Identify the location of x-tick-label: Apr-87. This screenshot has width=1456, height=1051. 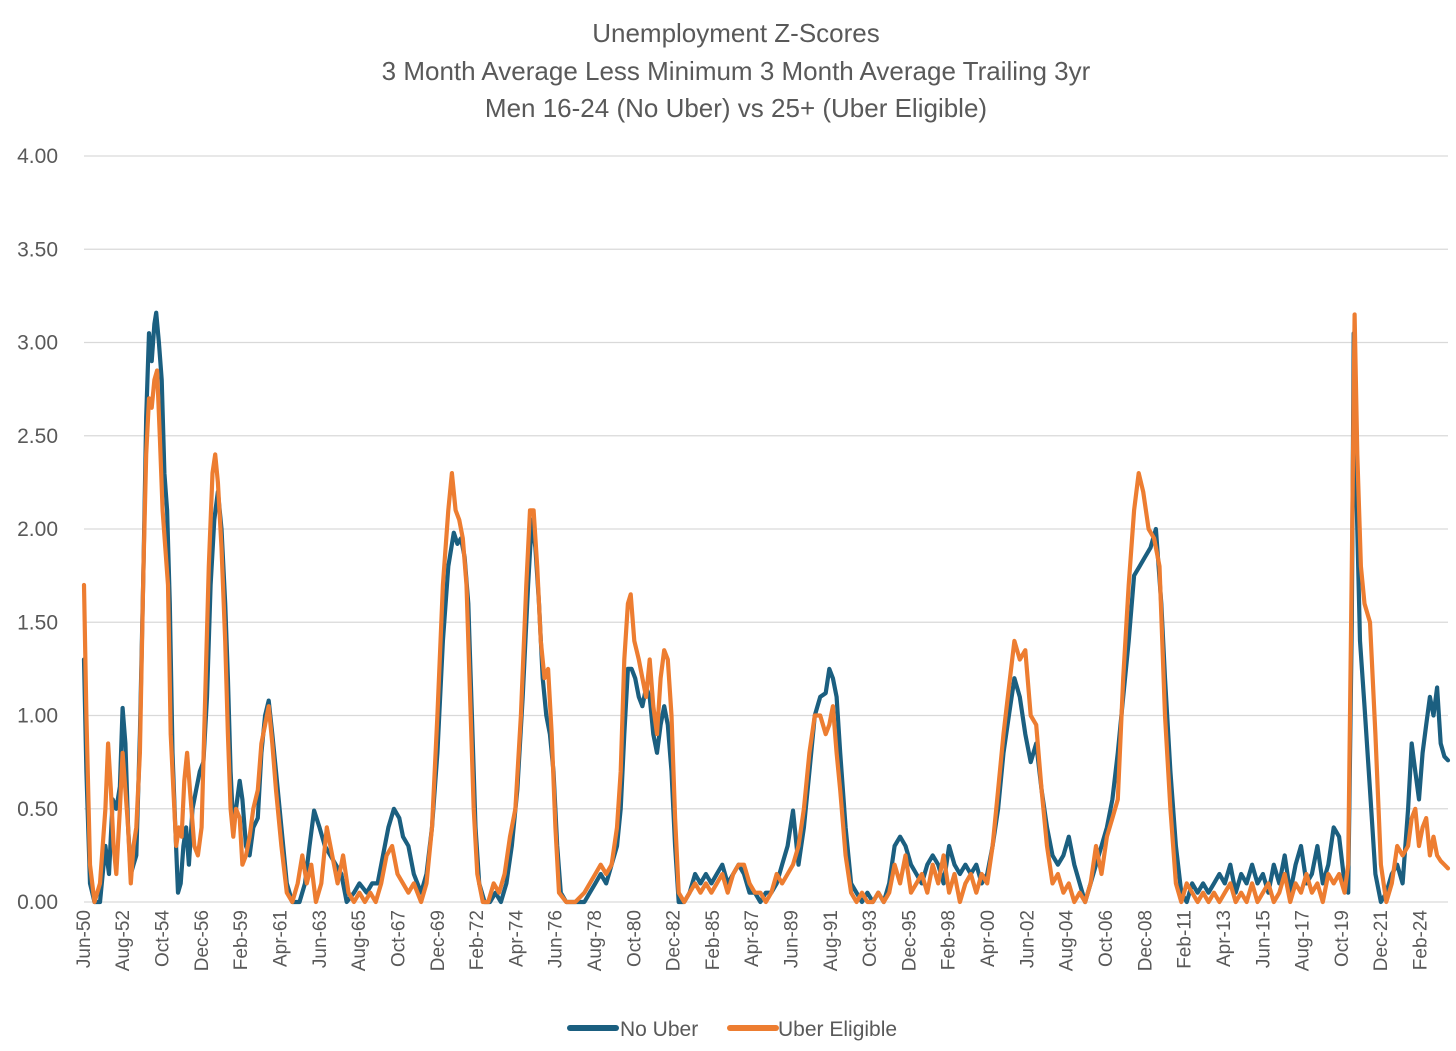
(752, 938).